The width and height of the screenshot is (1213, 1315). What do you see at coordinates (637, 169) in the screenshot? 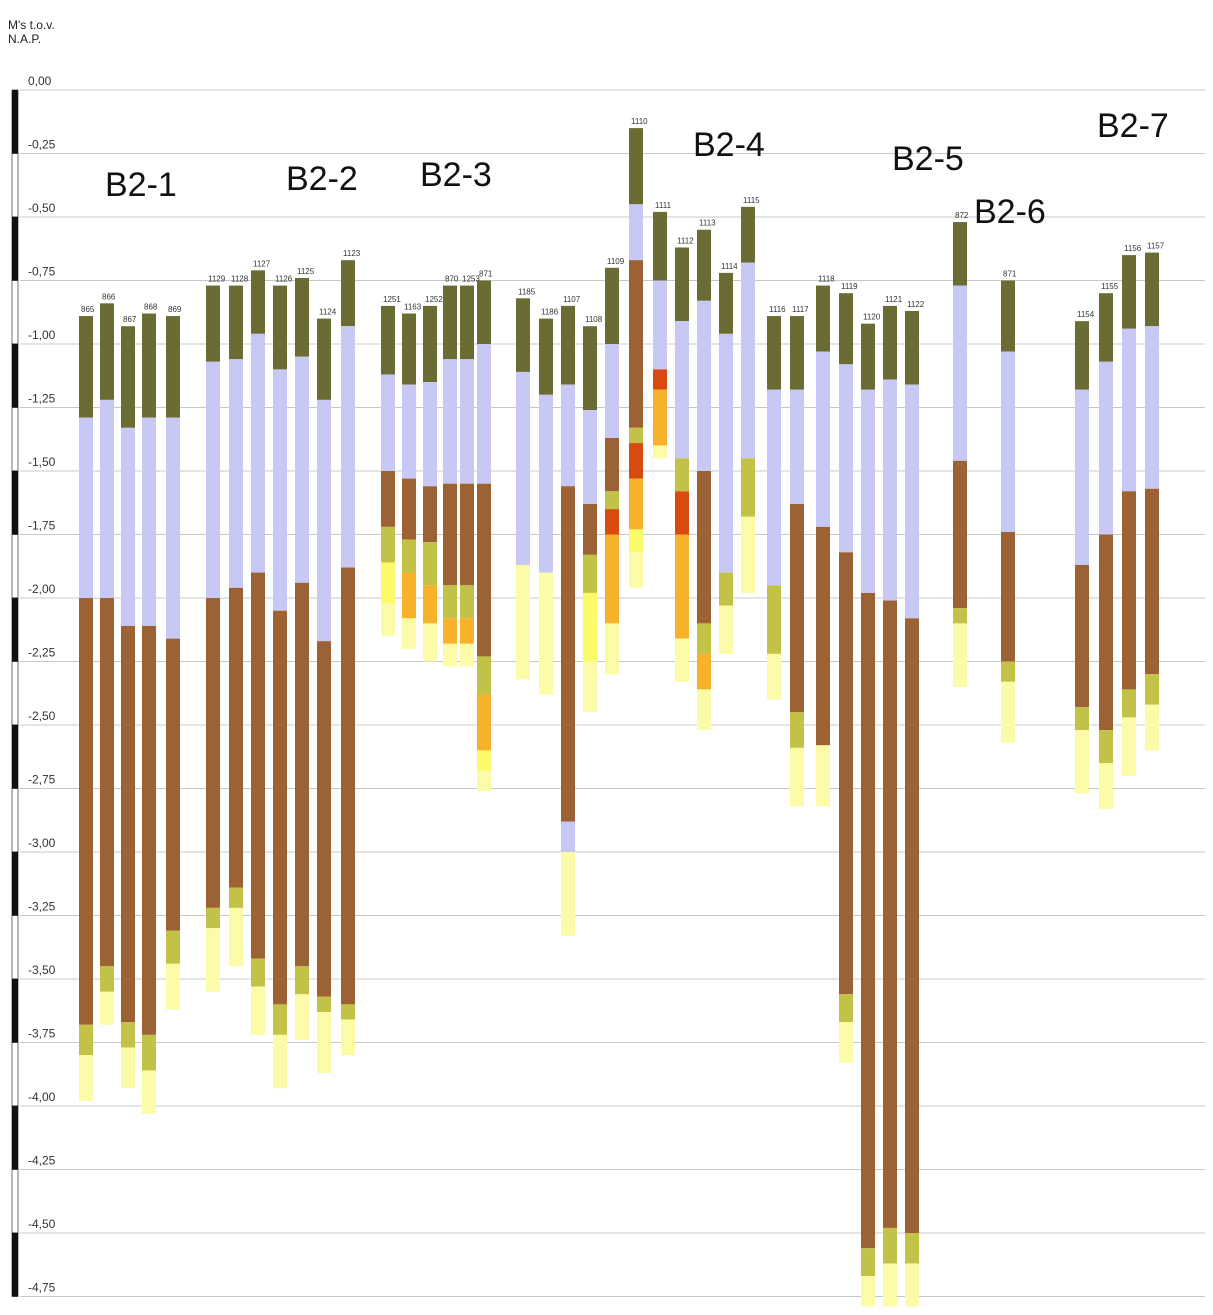
I see `group-labels: B2-1 B2-2 B2-3 B2-4 B2-5 B2-6 B2-7` at bounding box center [637, 169].